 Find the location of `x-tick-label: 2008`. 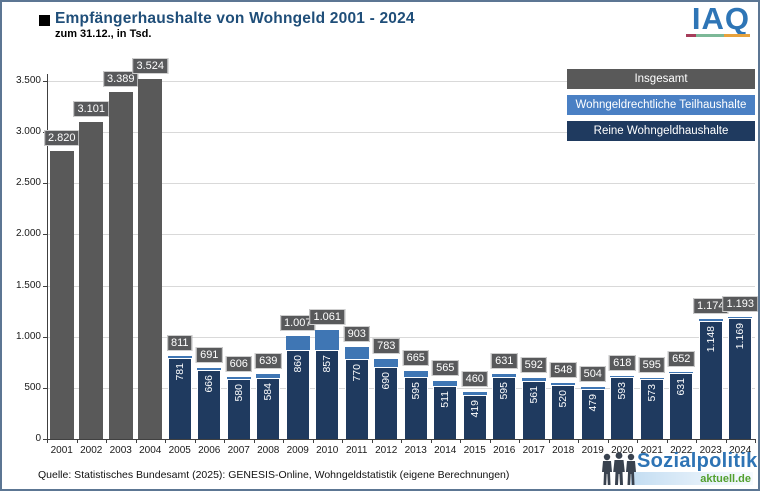

x-tick-label: 2008 is located at coordinates (268, 450).